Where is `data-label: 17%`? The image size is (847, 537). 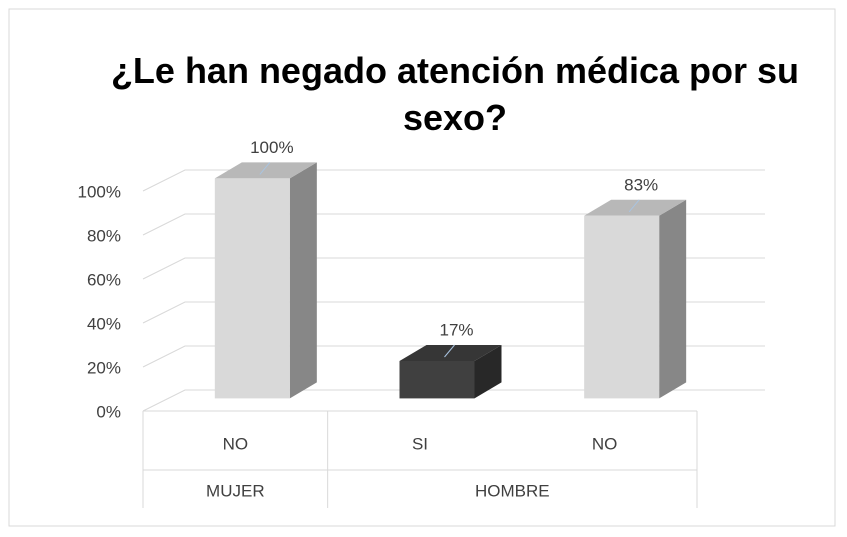 data-label: 17% is located at coordinates (456, 329).